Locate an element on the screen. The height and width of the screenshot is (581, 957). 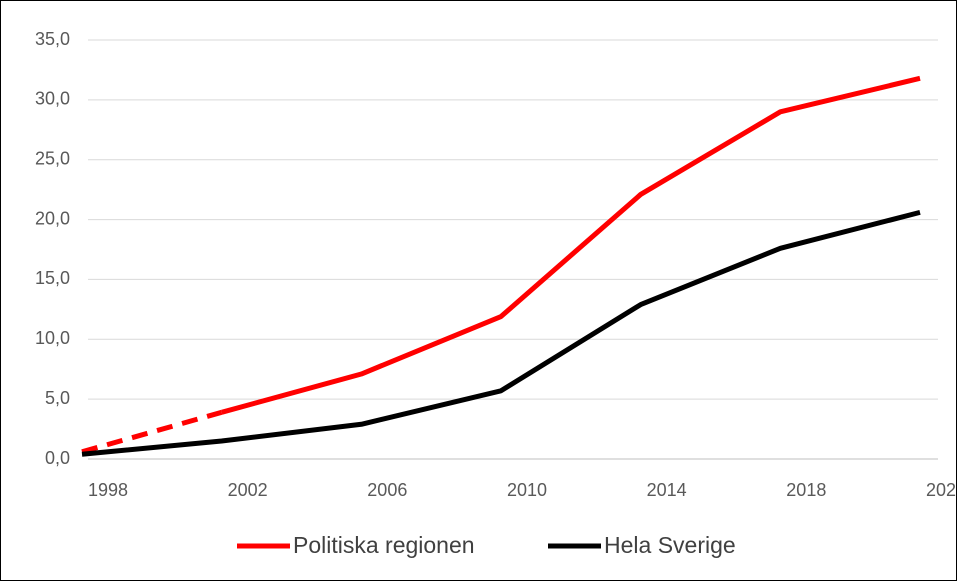
x-tick-label: 2002 is located at coordinates (248, 490).